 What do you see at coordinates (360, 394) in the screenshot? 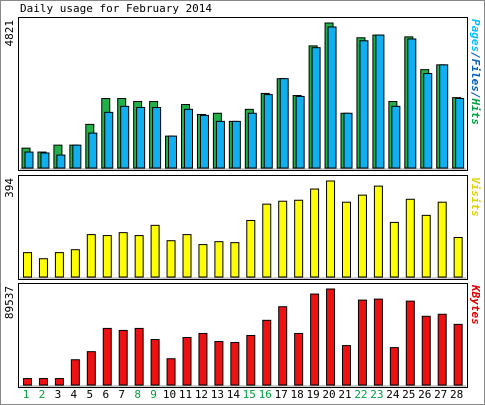
I see `x-tick-label: 22` at bounding box center [360, 394].